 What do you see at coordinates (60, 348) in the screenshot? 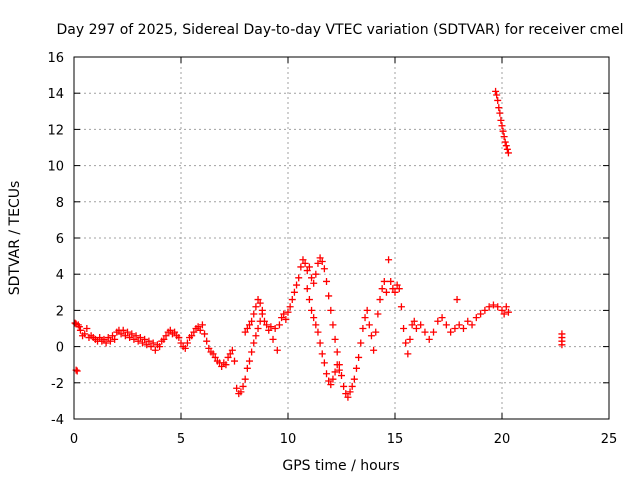
I see `y-tick-label: 0` at bounding box center [60, 348].